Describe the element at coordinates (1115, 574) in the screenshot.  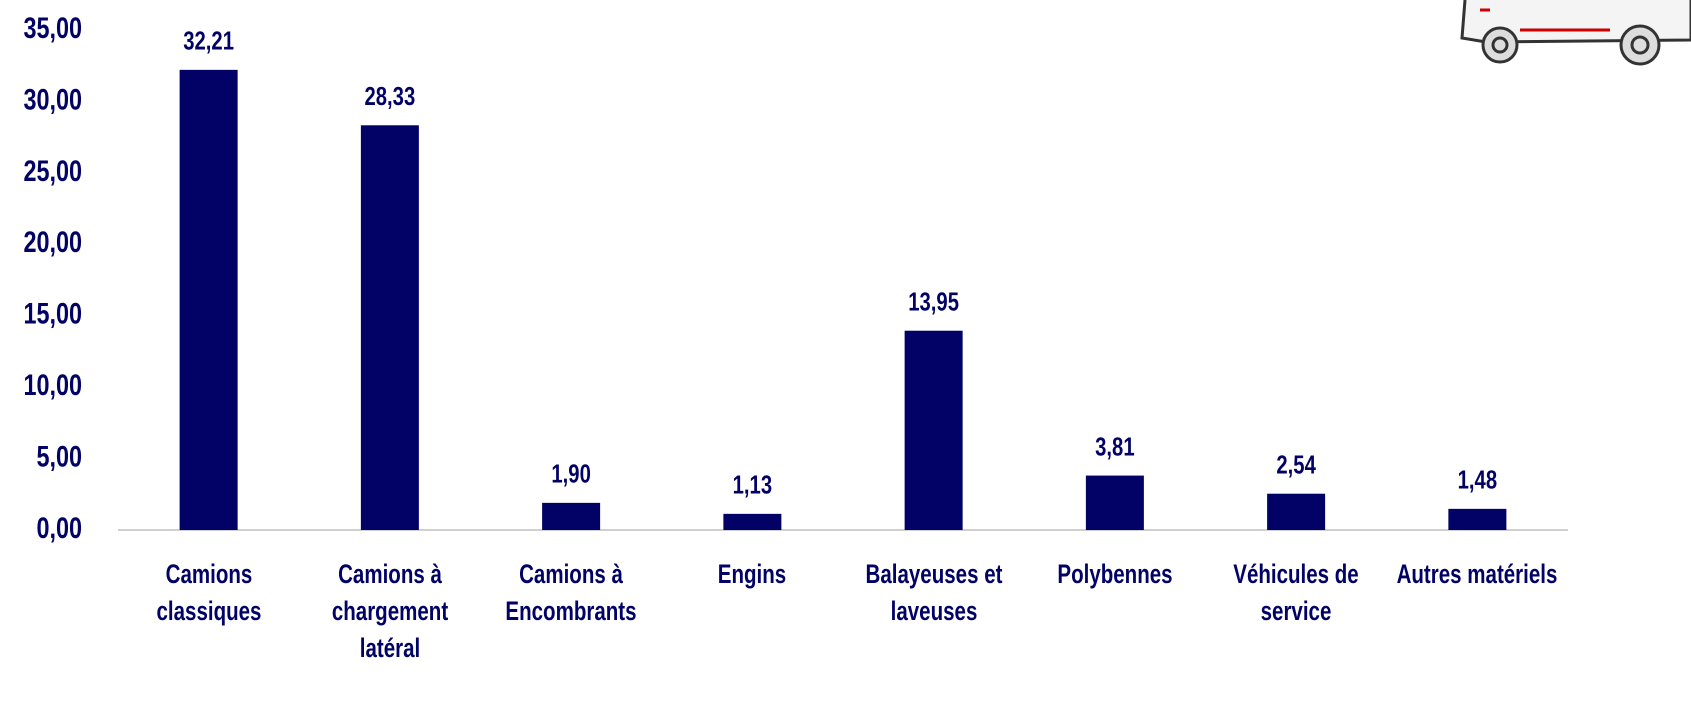
I see `x-tick-label: Polybennes` at that location.